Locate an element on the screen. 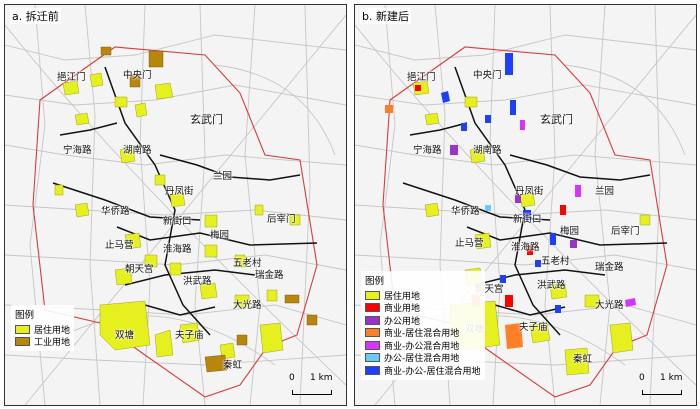 This screenshot has height=409, width=700. legend-item-industrial: 工业用地 is located at coordinates (43, 342).